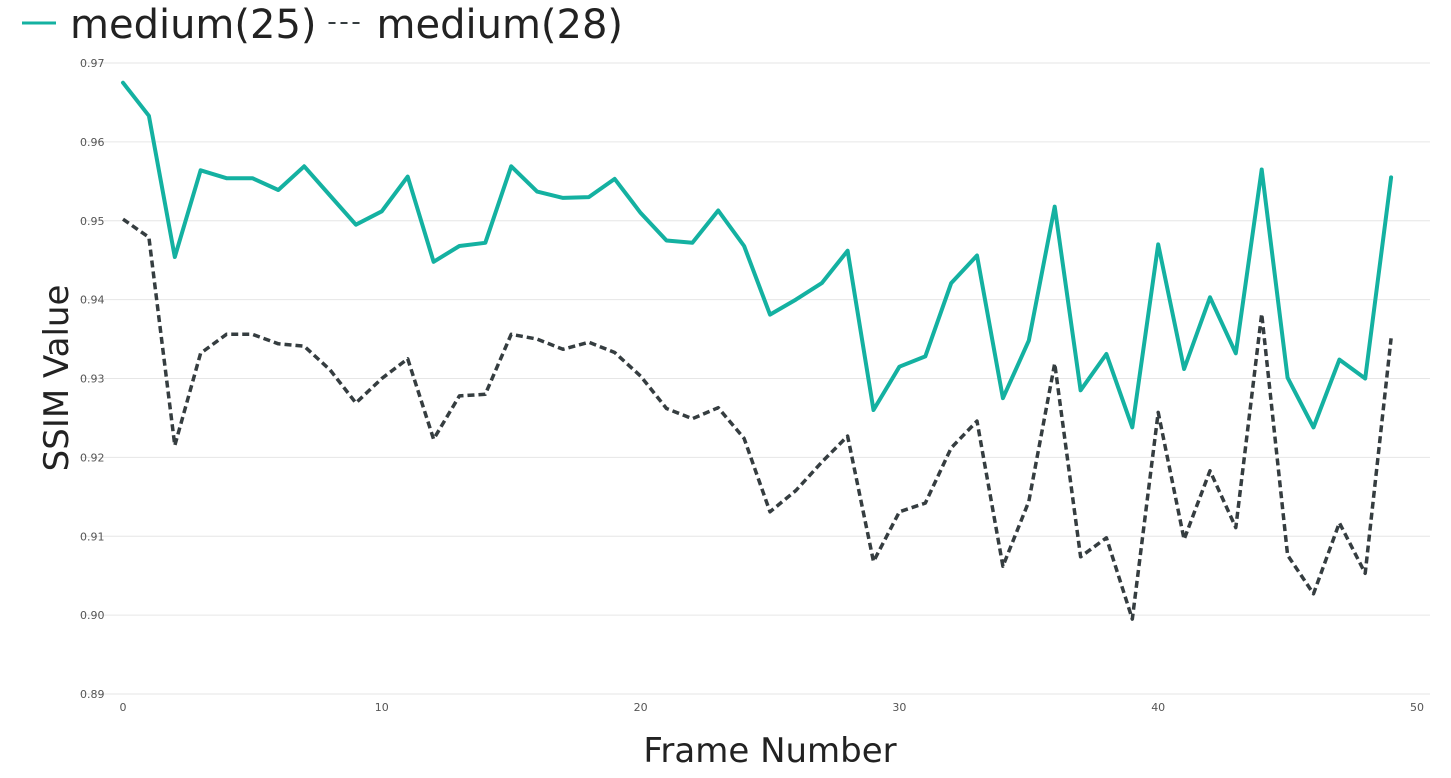  What do you see at coordinates (772, 707) in the screenshot?
I see `x-axis-ticks: 0 10 20 30 40 50` at bounding box center [772, 707].